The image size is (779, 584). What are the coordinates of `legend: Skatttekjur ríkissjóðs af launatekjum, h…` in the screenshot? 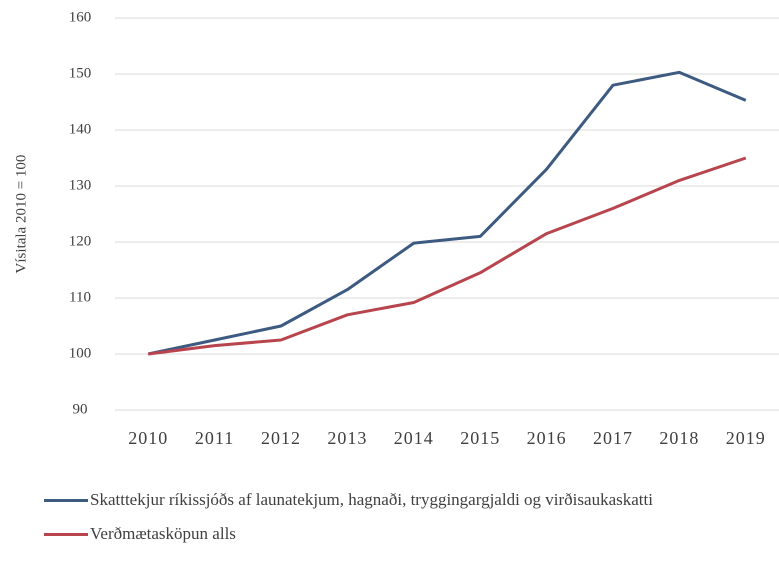 It's located at (394, 522).